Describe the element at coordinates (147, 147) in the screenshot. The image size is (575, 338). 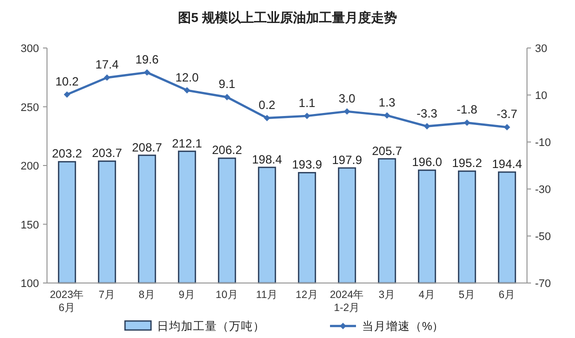
I see `data-label: 208.7` at that location.